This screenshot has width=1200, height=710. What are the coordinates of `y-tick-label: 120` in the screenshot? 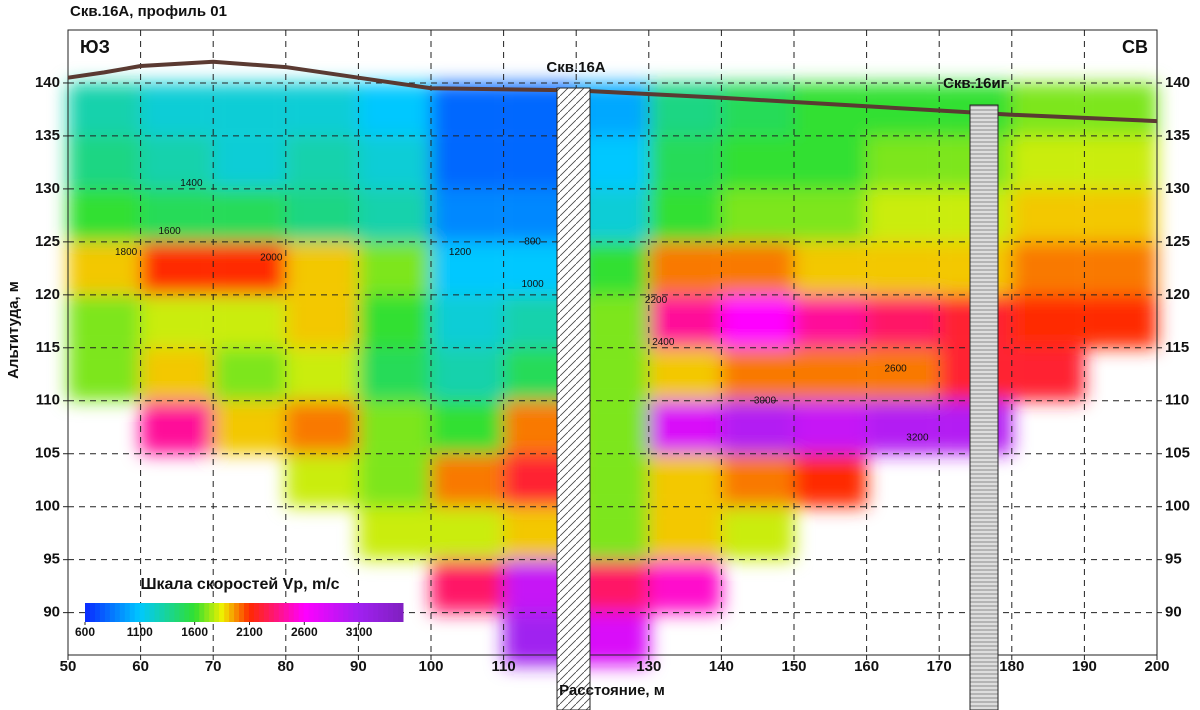 It's located at (47, 294).